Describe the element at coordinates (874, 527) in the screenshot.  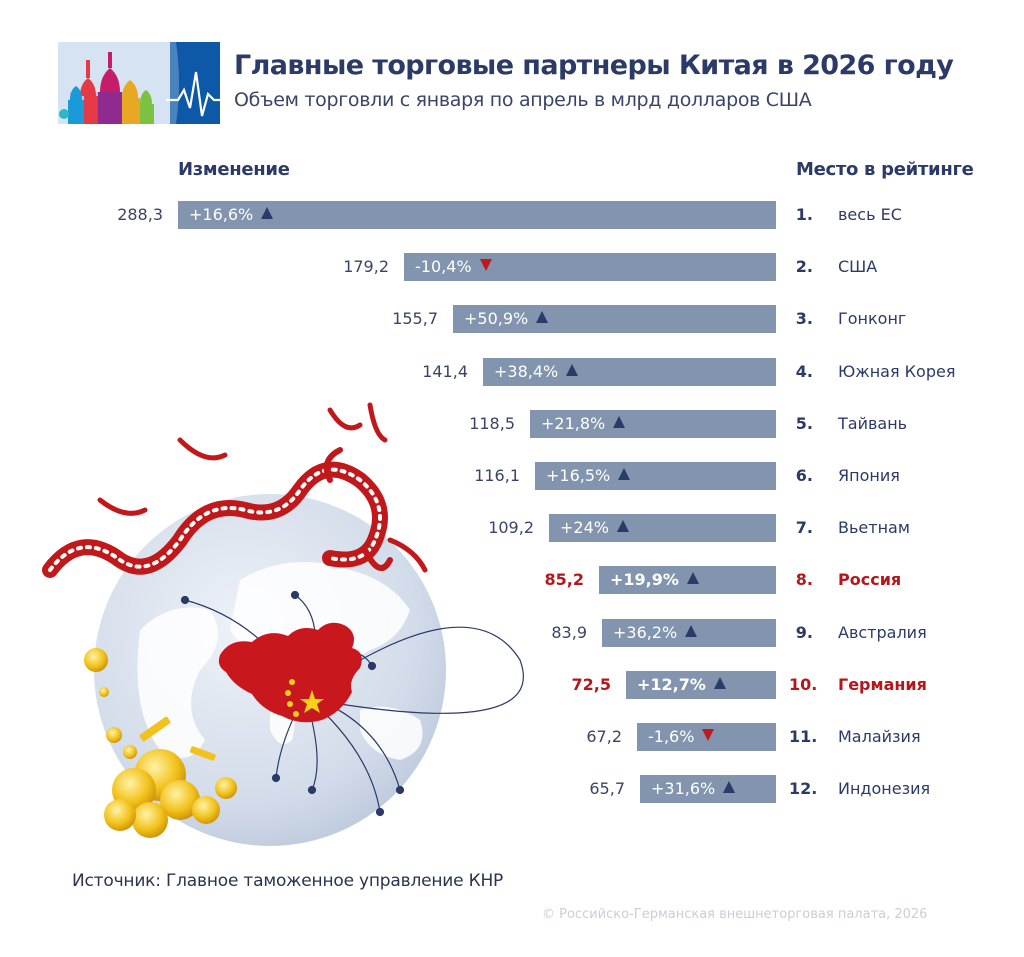
I see `country-name: Вьетнам` at that location.